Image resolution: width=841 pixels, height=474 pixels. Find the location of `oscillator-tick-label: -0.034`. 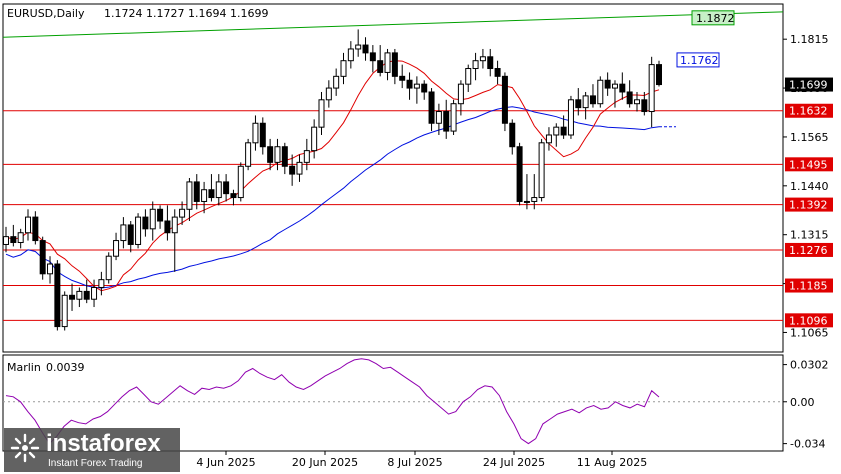

oscillator-tick-label: -0.034 is located at coordinates (807, 444).